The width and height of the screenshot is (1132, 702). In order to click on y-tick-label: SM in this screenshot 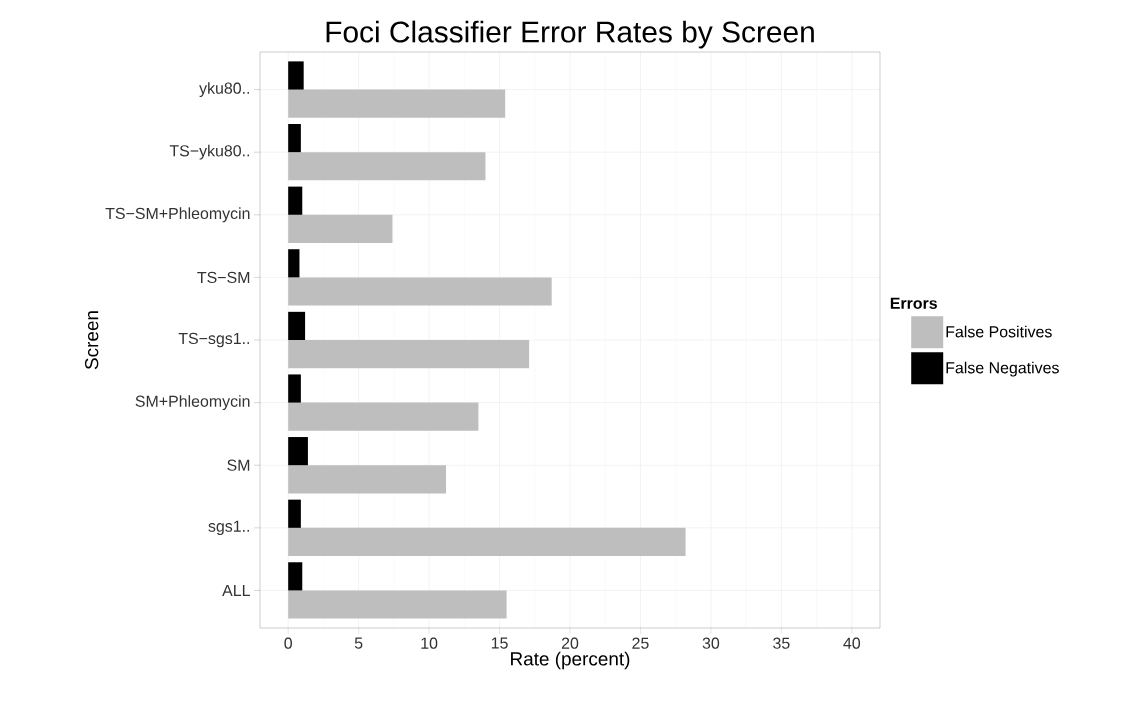, I will do `click(238, 465)`.